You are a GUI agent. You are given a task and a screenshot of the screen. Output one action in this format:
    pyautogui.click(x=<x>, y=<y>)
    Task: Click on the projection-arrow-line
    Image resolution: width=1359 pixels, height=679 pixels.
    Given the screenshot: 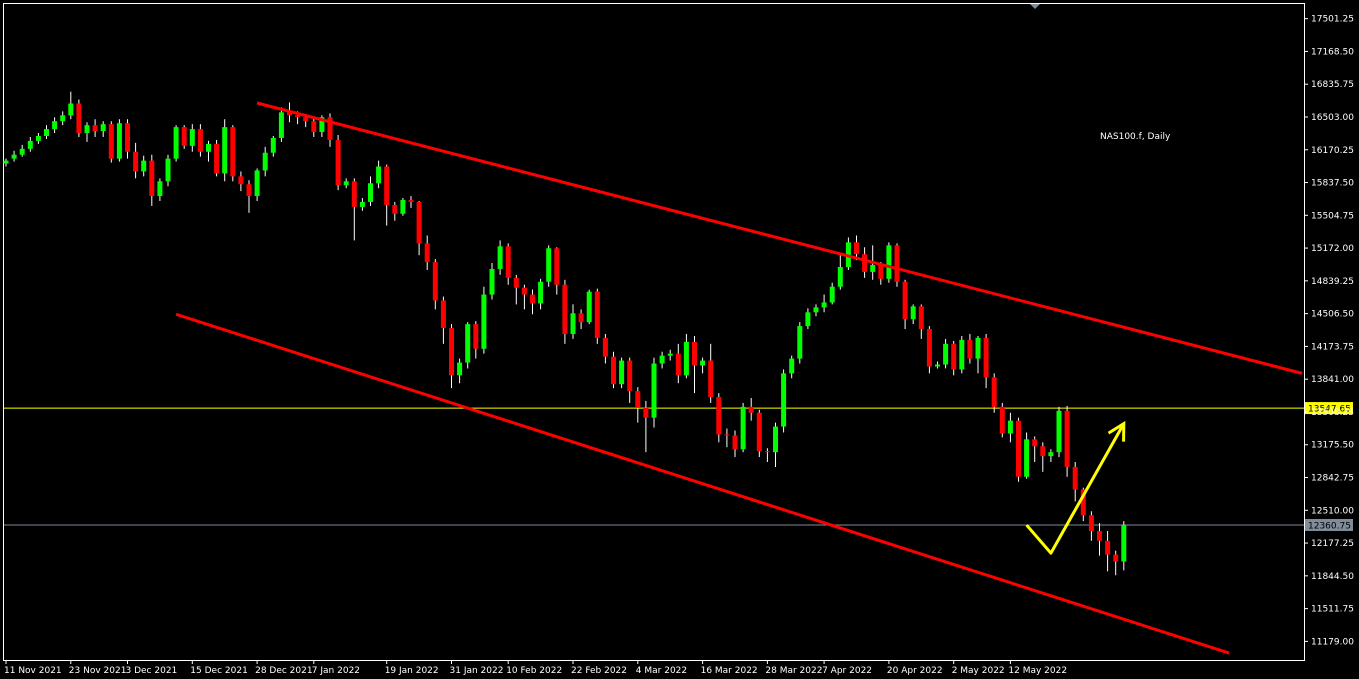 What is the action you would take?
    pyautogui.click(x=1075, y=488)
    